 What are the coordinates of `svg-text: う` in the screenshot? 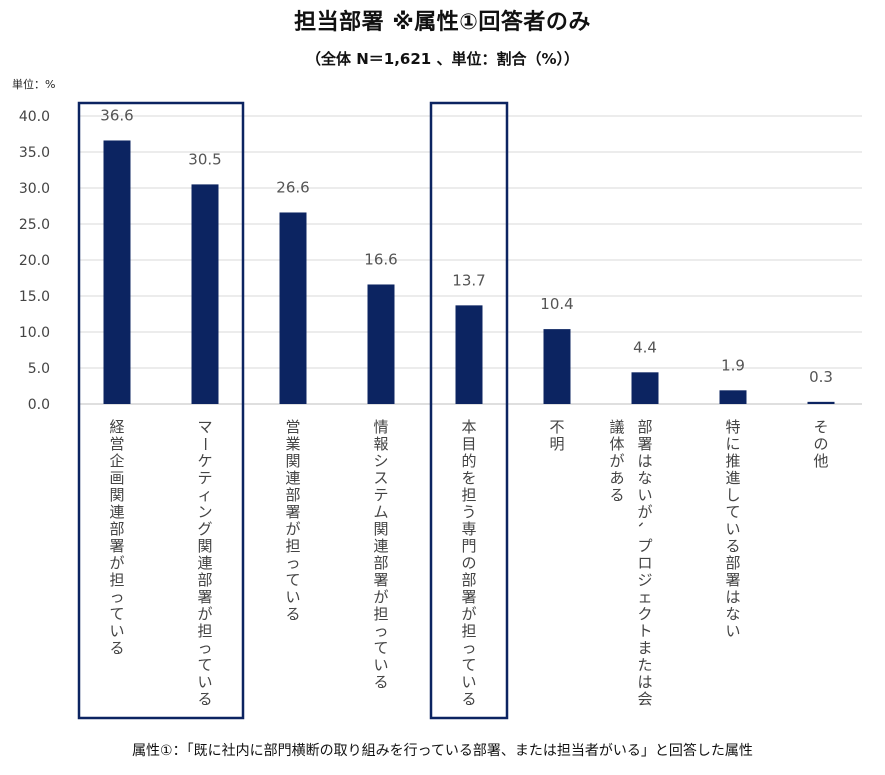 It's located at (468, 512).